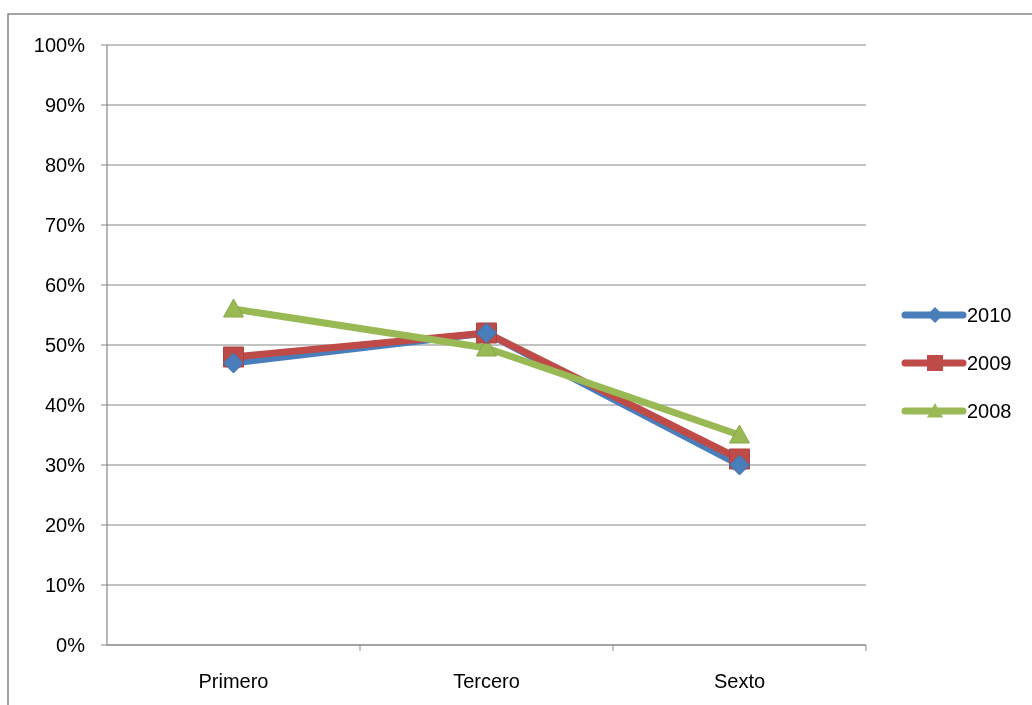 Image resolution: width=1032 pixels, height=705 pixels. I want to click on y-tick-label: 60%, so click(65, 285).